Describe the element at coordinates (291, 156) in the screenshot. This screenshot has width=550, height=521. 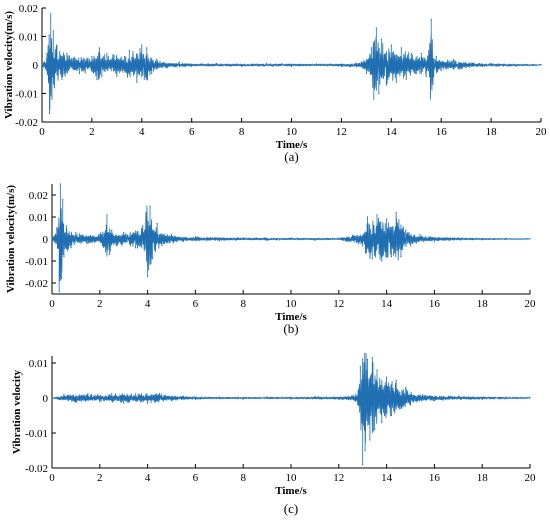
I see `panel-caption: (a)` at that location.